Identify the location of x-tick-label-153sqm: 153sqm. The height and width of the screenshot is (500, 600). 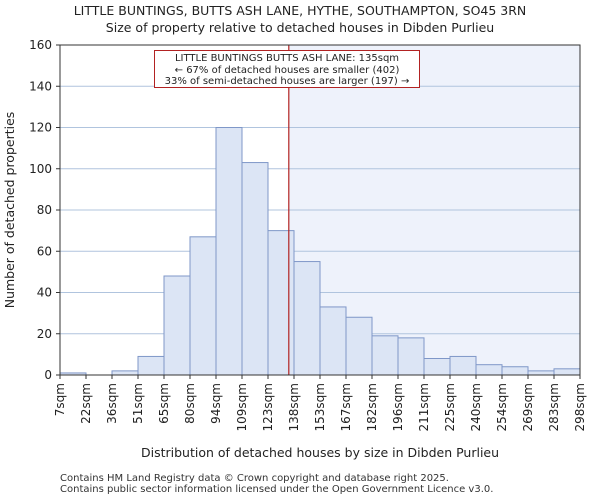
(320, 407).